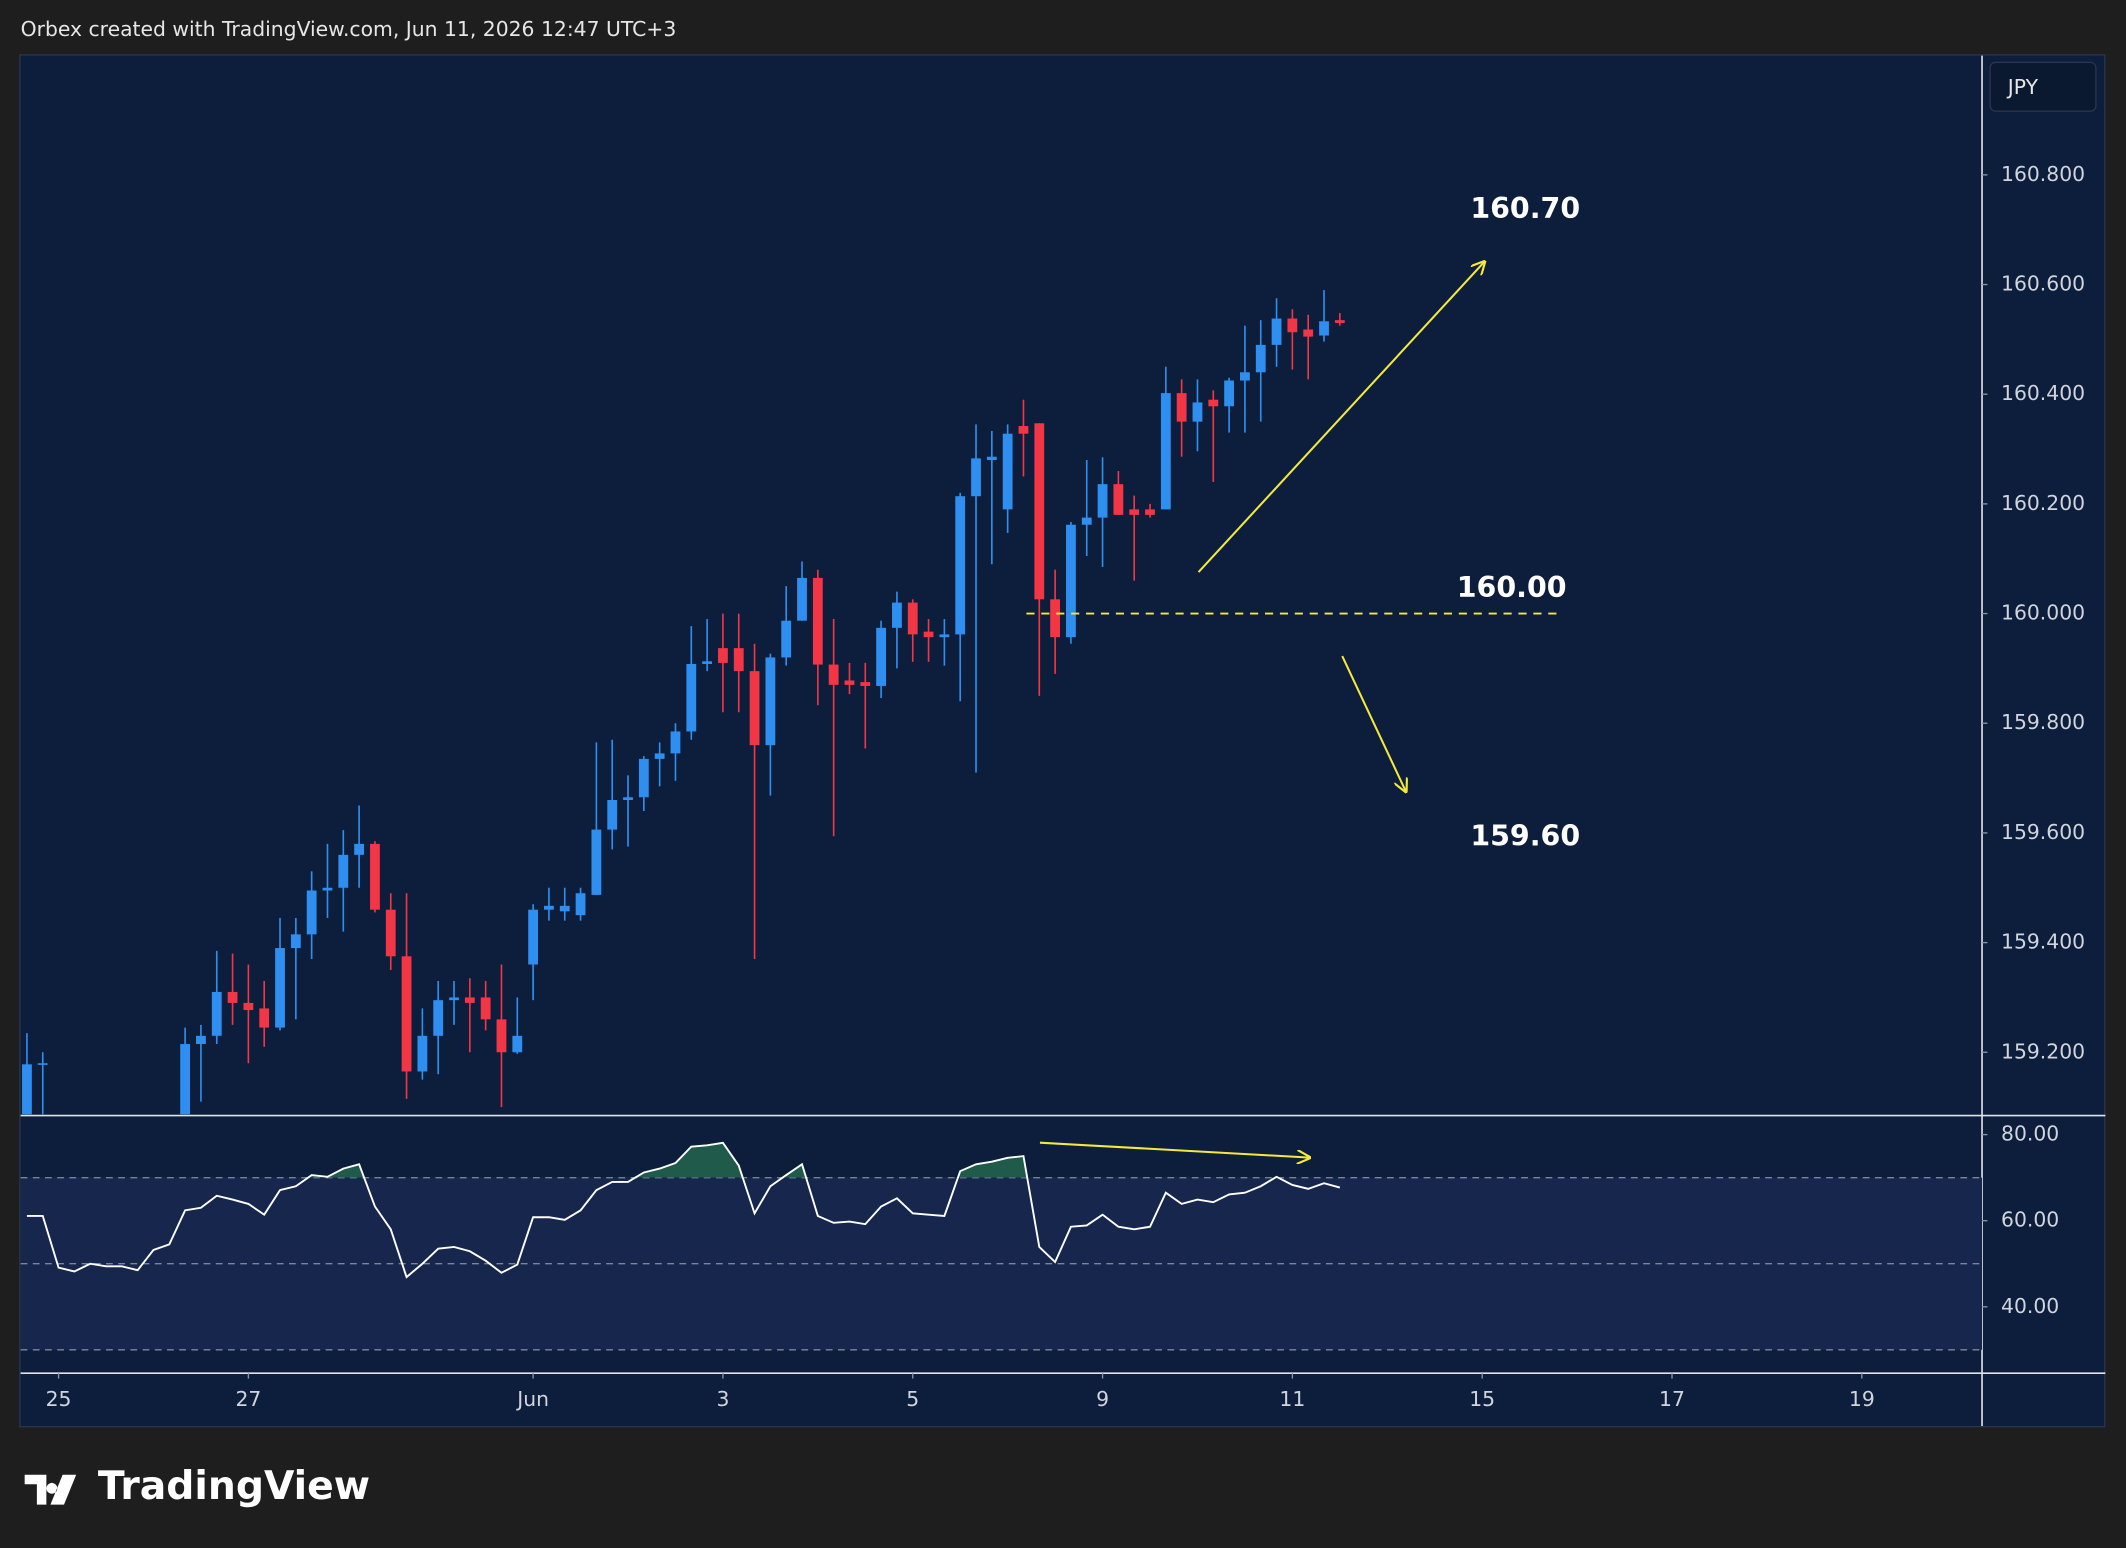 The height and width of the screenshot is (1548, 2126). What do you see at coordinates (2043, 284) in the screenshot?
I see `y-tick-label: 160.600` at bounding box center [2043, 284].